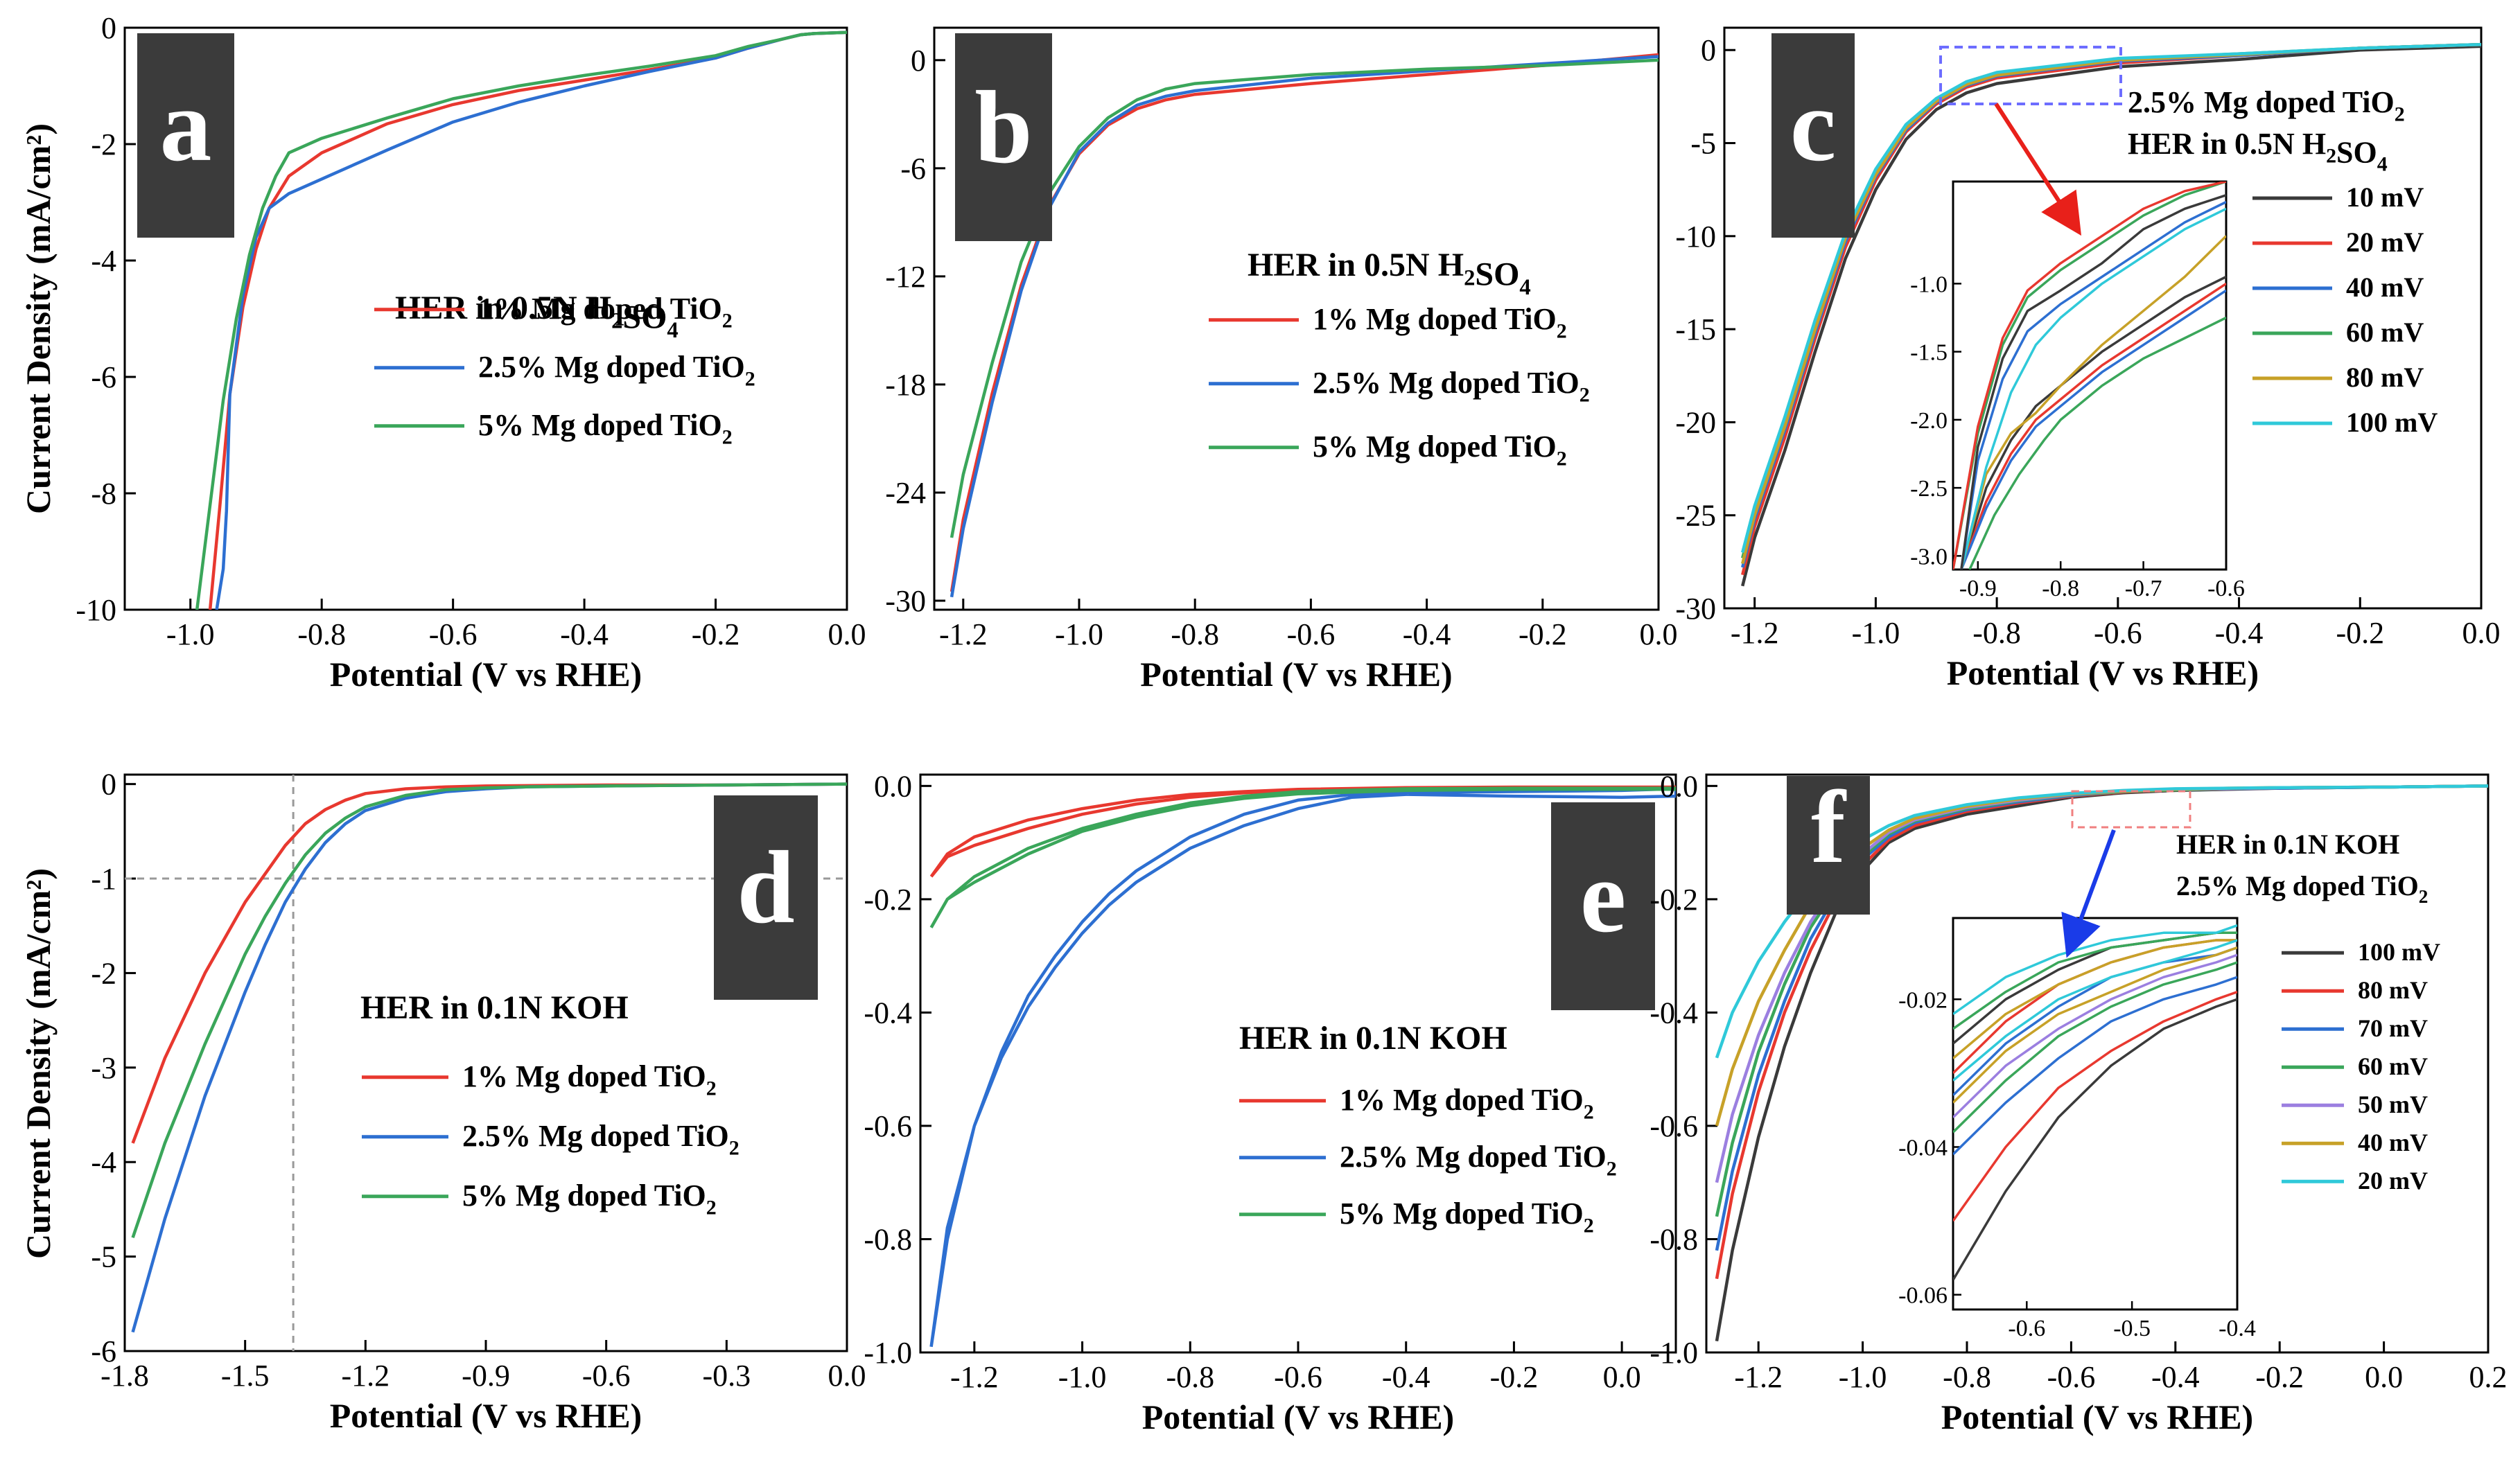 Image resolution: width=2520 pixels, height=1464 pixels. I want to click on inset-y-tick-label: -3.0, so click(1929, 557).